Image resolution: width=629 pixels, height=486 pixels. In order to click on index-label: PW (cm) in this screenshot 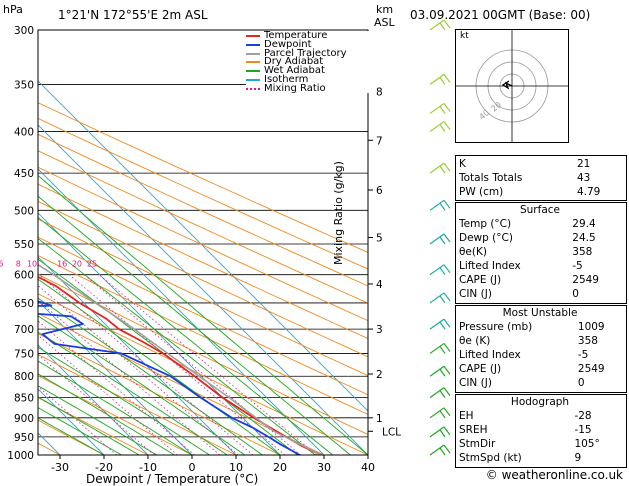, I will do `click(481, 192)`.